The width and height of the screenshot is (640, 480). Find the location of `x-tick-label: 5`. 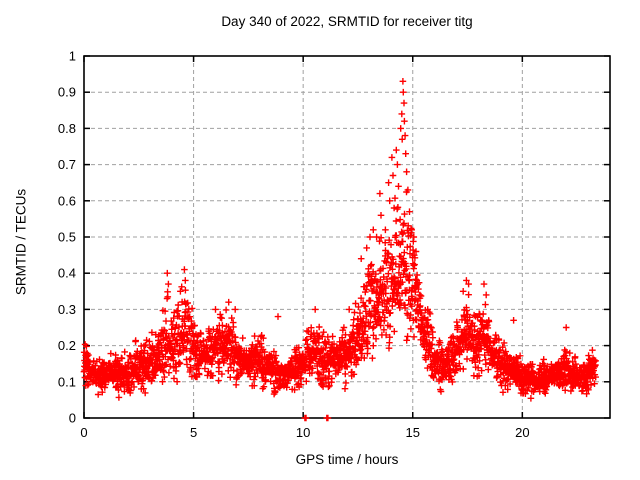

x-tick-label: 5 is located at coordinates (193, 432).